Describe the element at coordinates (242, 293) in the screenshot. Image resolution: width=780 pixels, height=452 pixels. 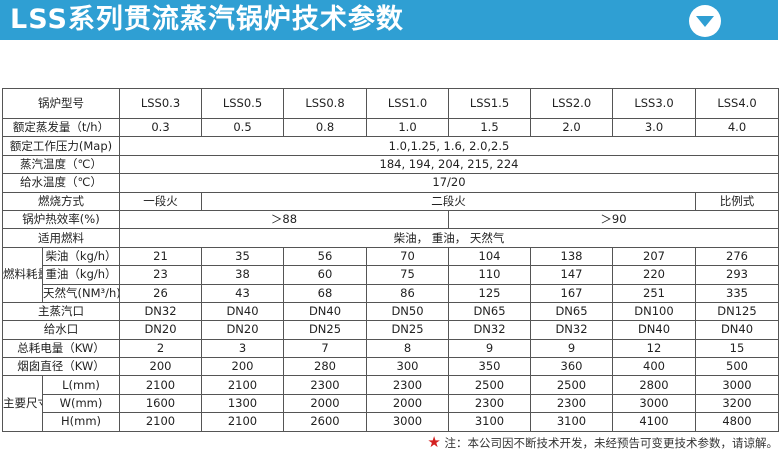
I see `table-cell: 43` at that location.